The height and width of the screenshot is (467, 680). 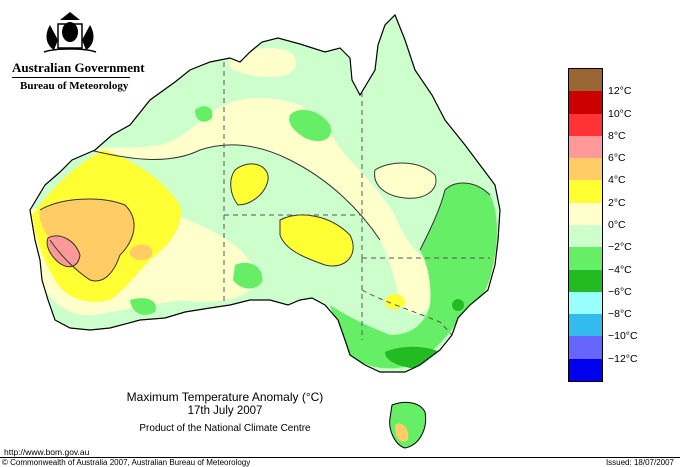 I want to click on legend-label: 4°C, so click(x=617, y=180).